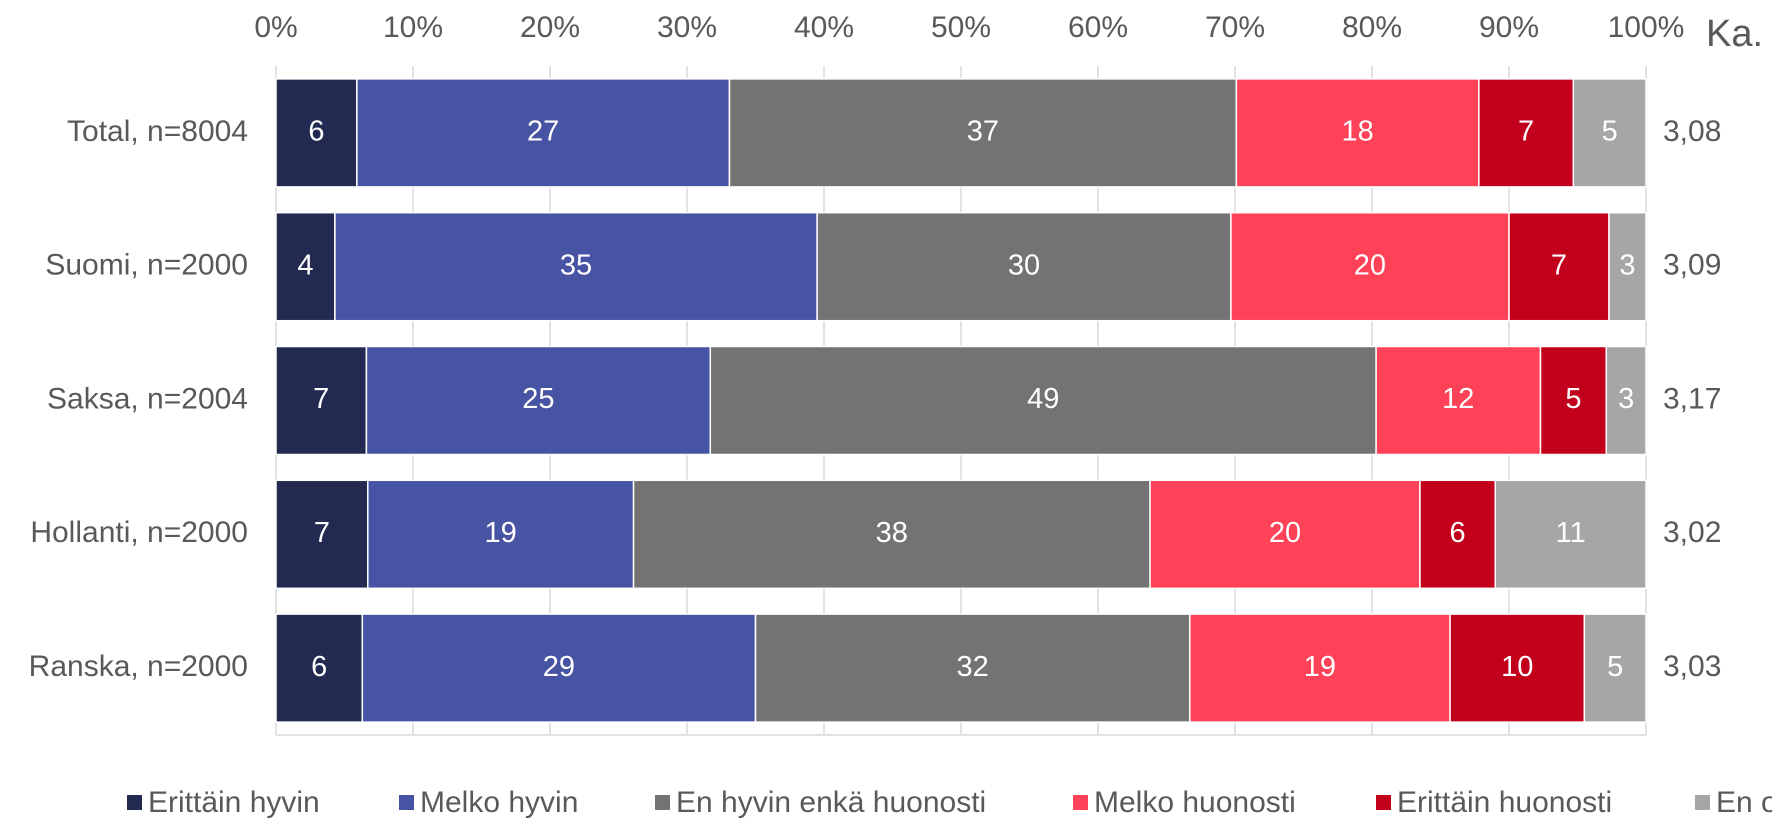 This screenshot has height=819, width=1772. I want to click on y-tick-label: Total, n=8004, so click(157, 131).